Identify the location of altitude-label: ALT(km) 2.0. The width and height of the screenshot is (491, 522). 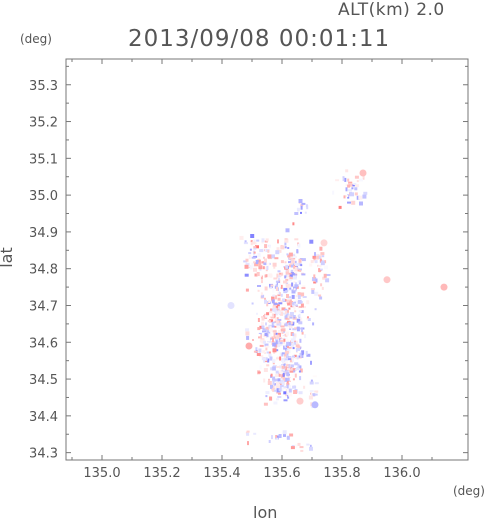
(391, 10).